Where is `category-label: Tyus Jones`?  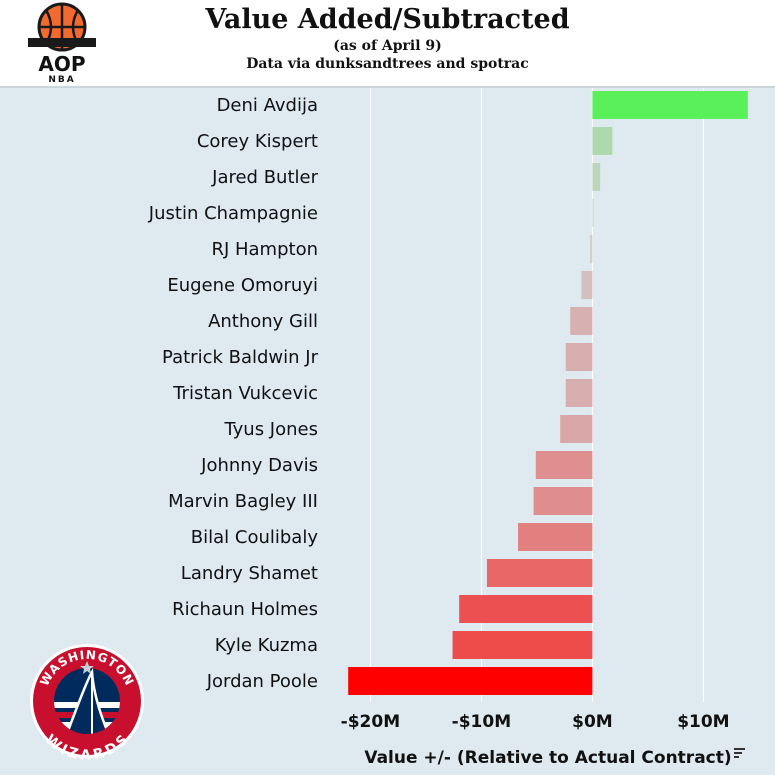
category-label: Tyus Jones is located at coordinates (270, 429).